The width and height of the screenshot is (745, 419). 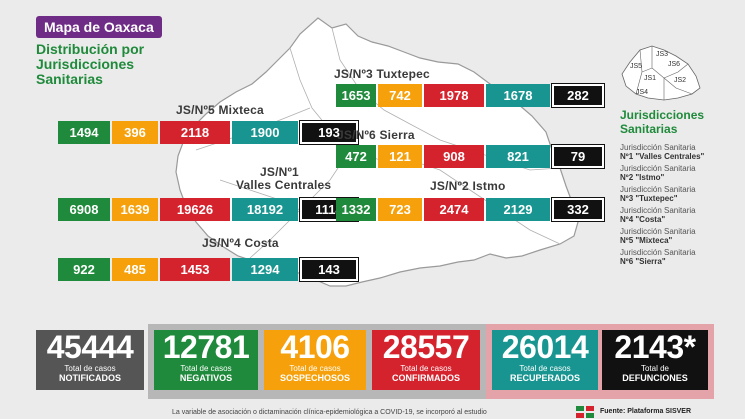 I want to click on legend-item-line2: Nº2 "Istmo", so click(x=642, y=177).